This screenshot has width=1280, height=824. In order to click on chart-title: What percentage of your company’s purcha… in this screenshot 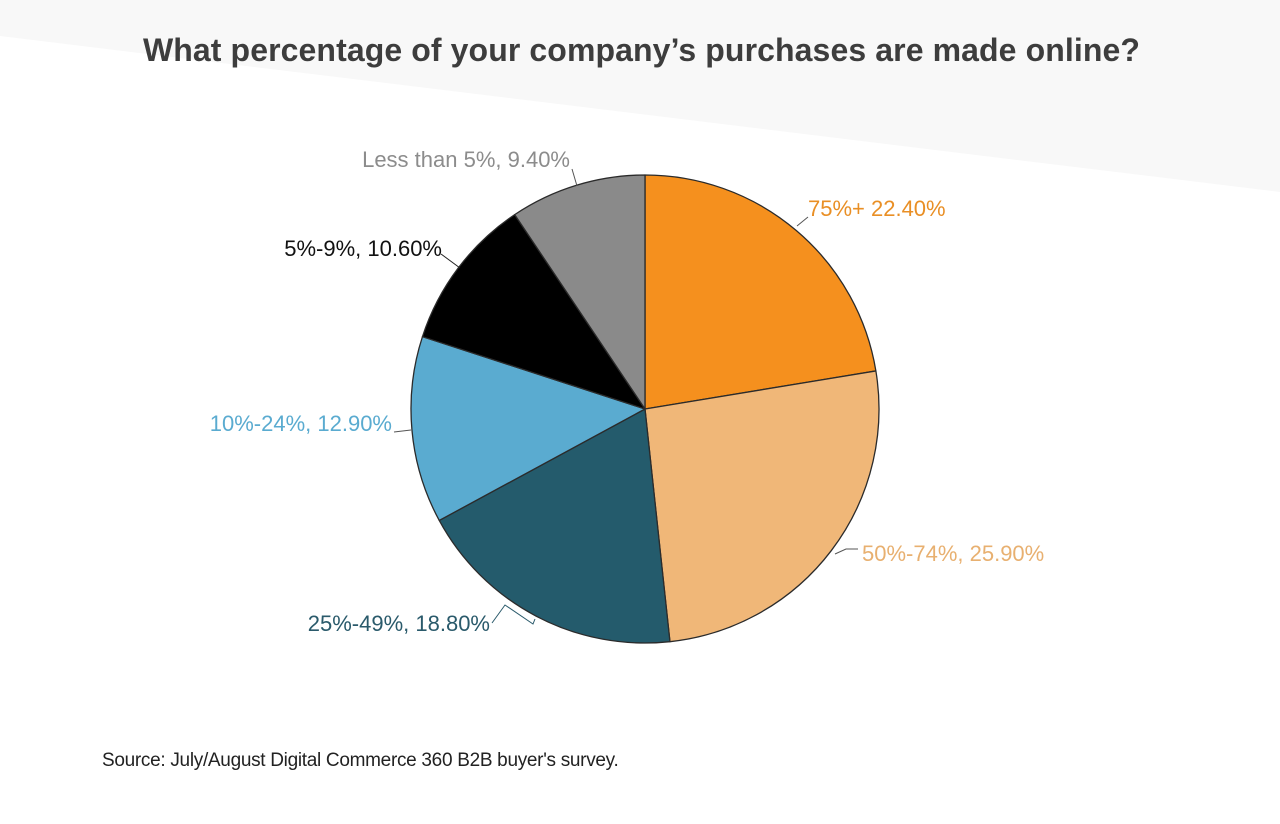, I will do `click(641, 50)`.